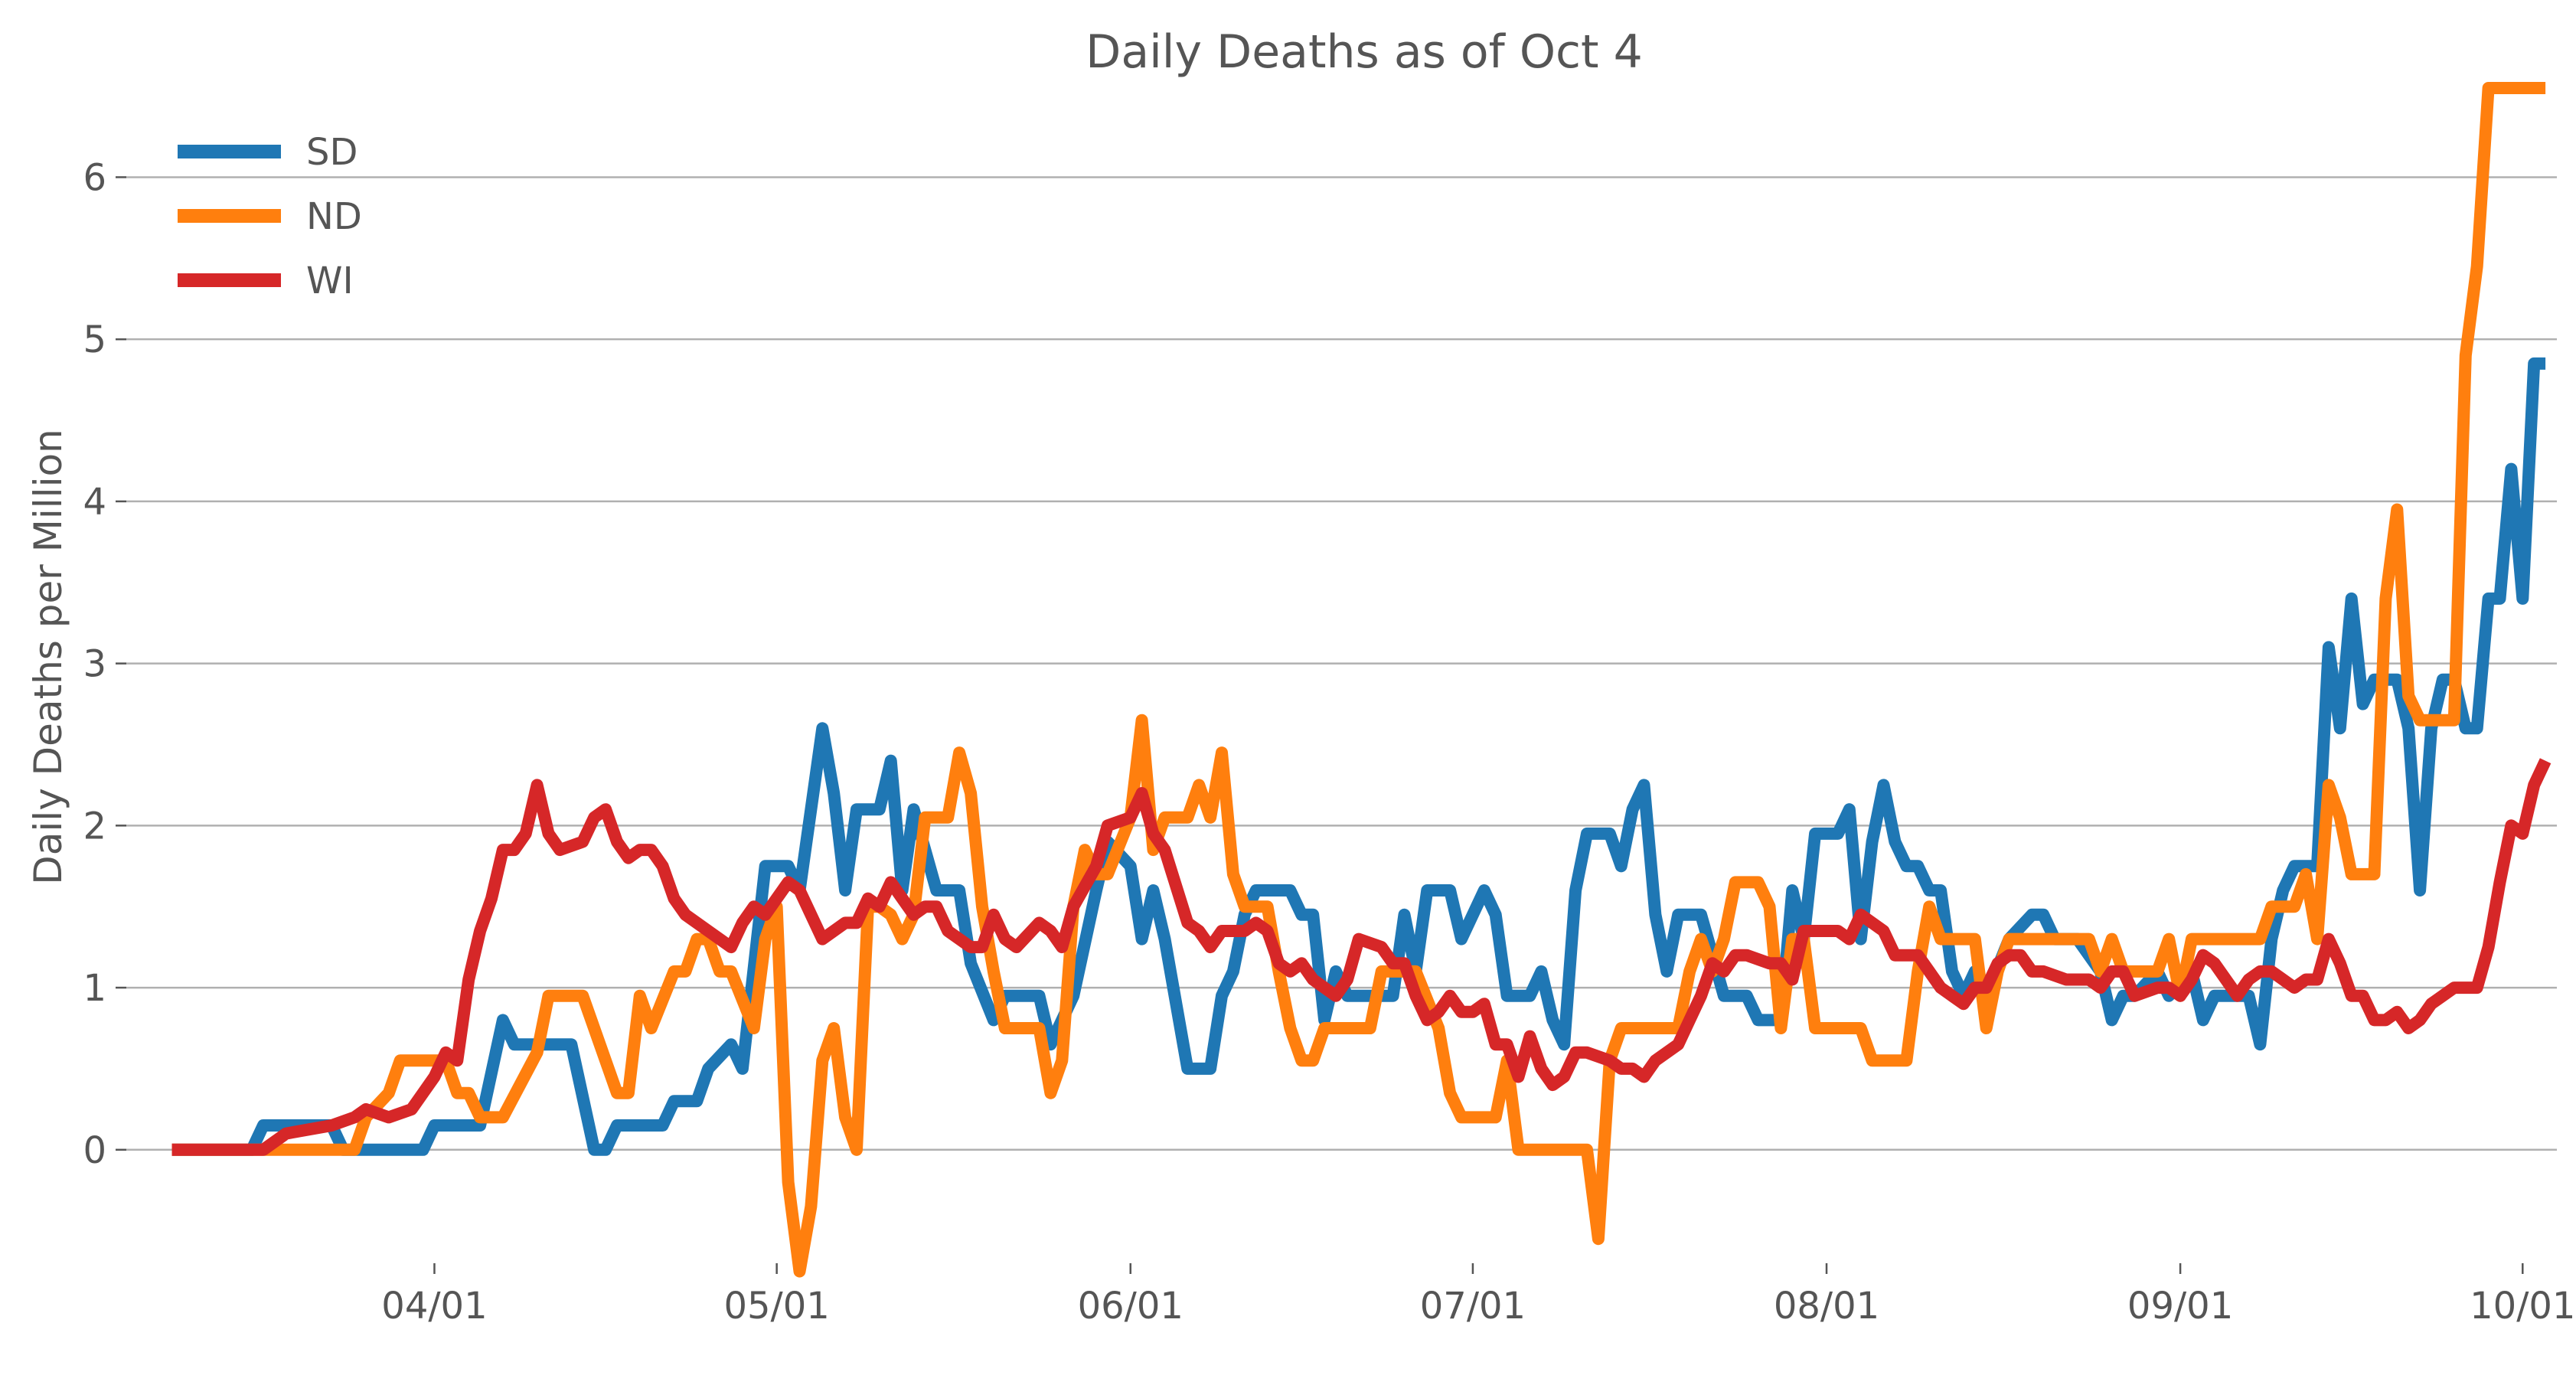 The image size is (2576, 1375). Describe the element at coordinates (1364, 52) in the screenshot. I see `chart-title: Daily Deaths as of Oct 4` at that location.